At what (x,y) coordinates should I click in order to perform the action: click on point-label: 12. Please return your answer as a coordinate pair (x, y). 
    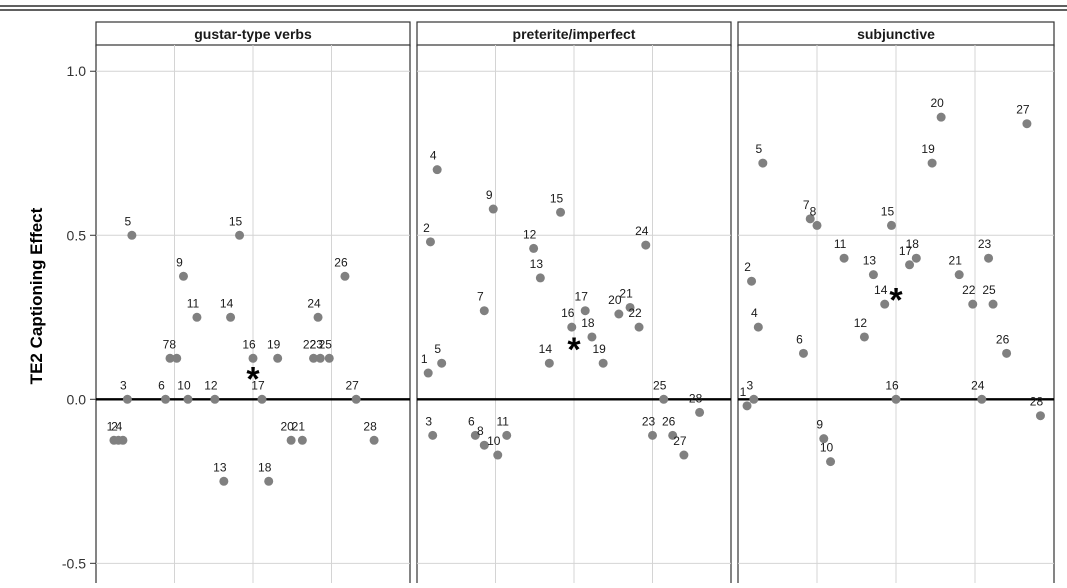
    Looking at the image, I should click on (861, 323).